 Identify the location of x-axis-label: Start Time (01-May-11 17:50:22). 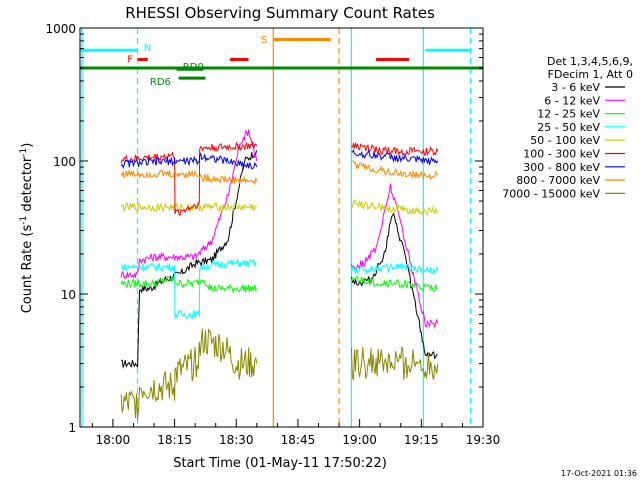
(280, 463).